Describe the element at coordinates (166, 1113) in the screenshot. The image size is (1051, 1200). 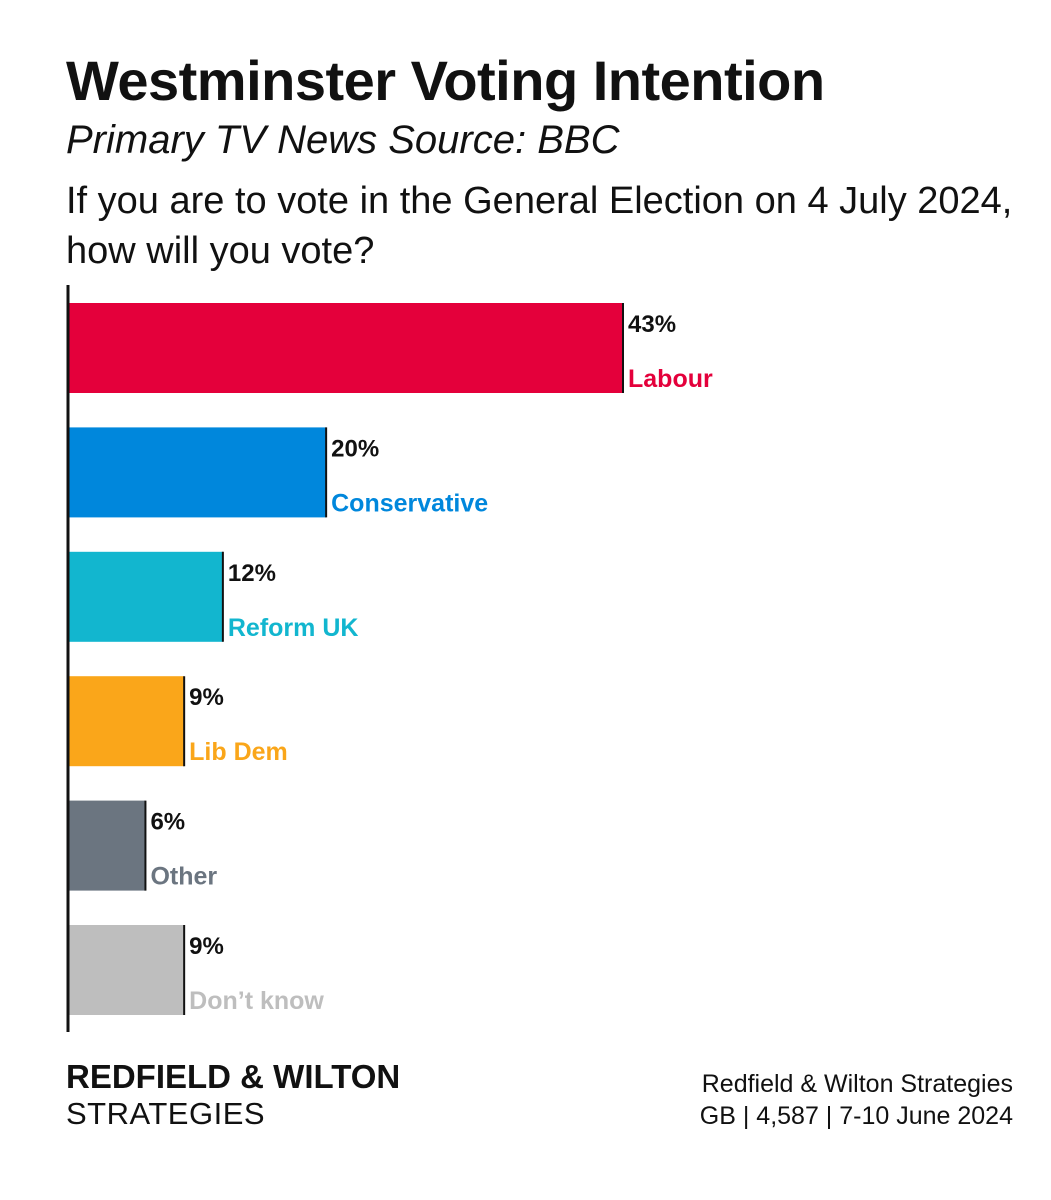
I see `brand-subtitle: STRATEGIES` at that location.